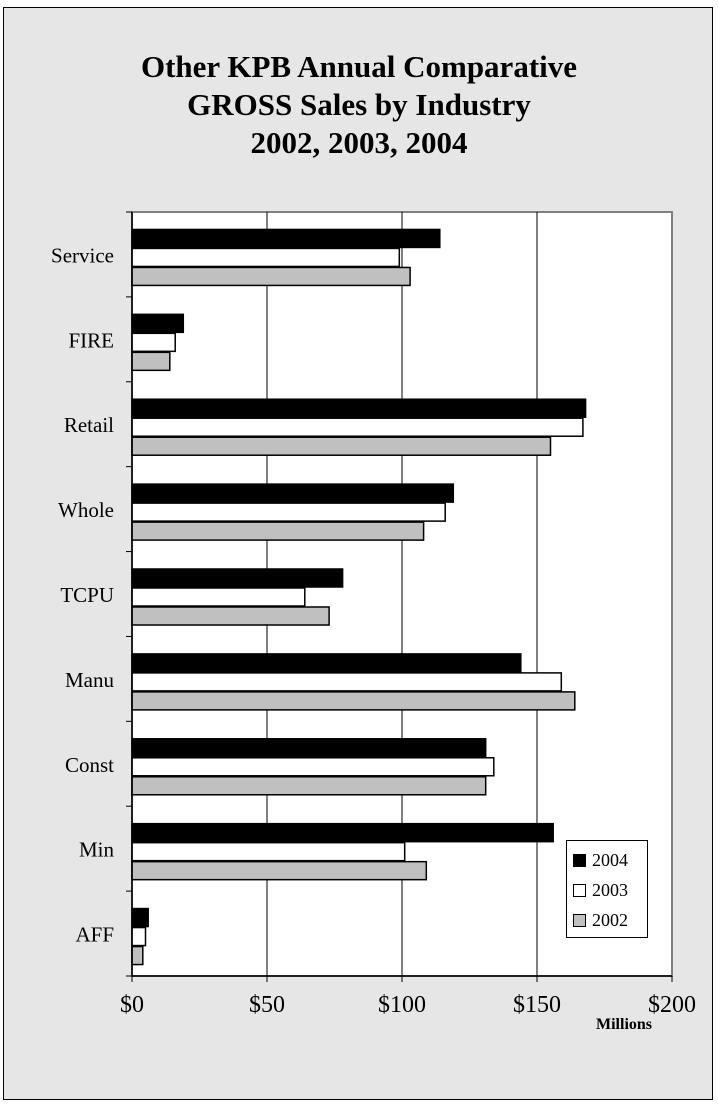  I want to click on y-tick-label: Const, so click(89, 765).